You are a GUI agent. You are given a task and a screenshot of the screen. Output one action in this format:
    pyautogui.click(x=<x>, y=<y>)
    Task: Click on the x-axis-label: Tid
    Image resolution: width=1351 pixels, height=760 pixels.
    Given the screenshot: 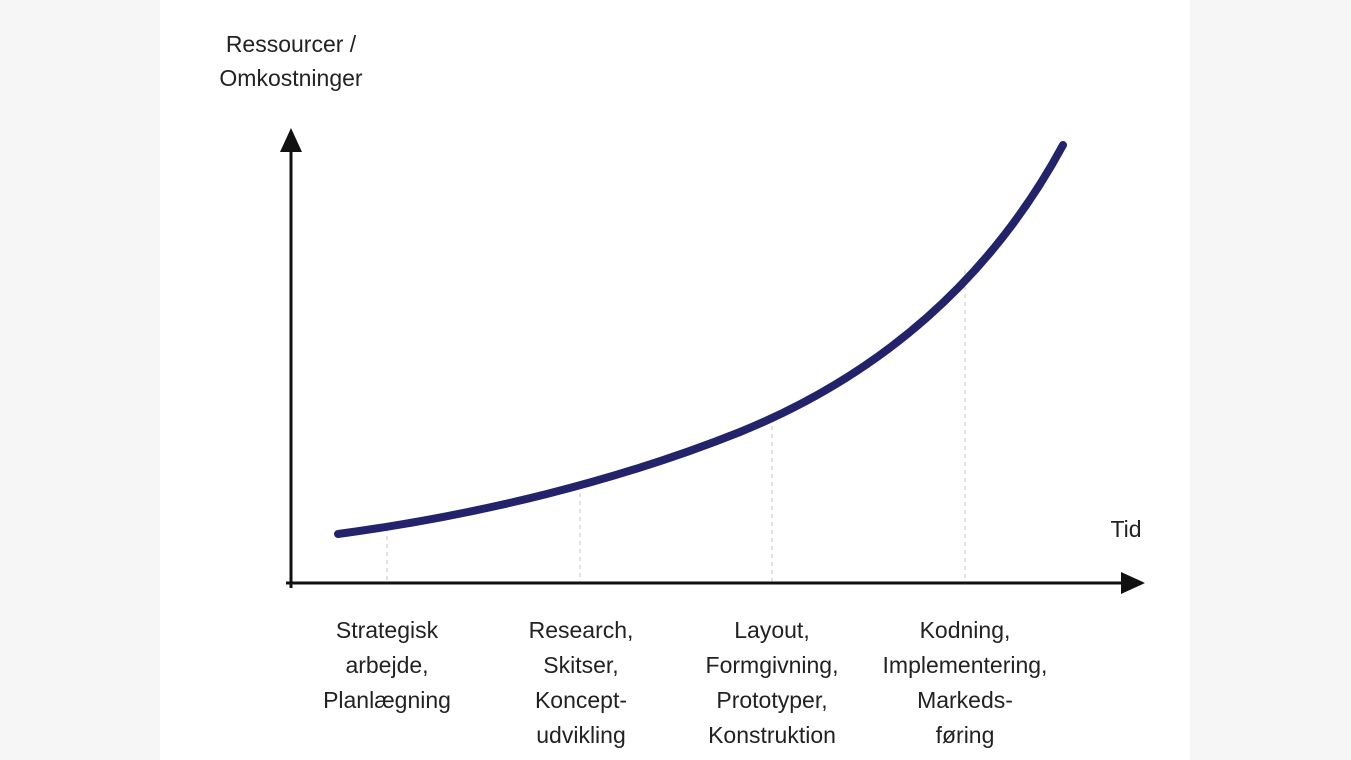 What is the action you would take?
    pyautogui.click(x=1125, y=529)
    